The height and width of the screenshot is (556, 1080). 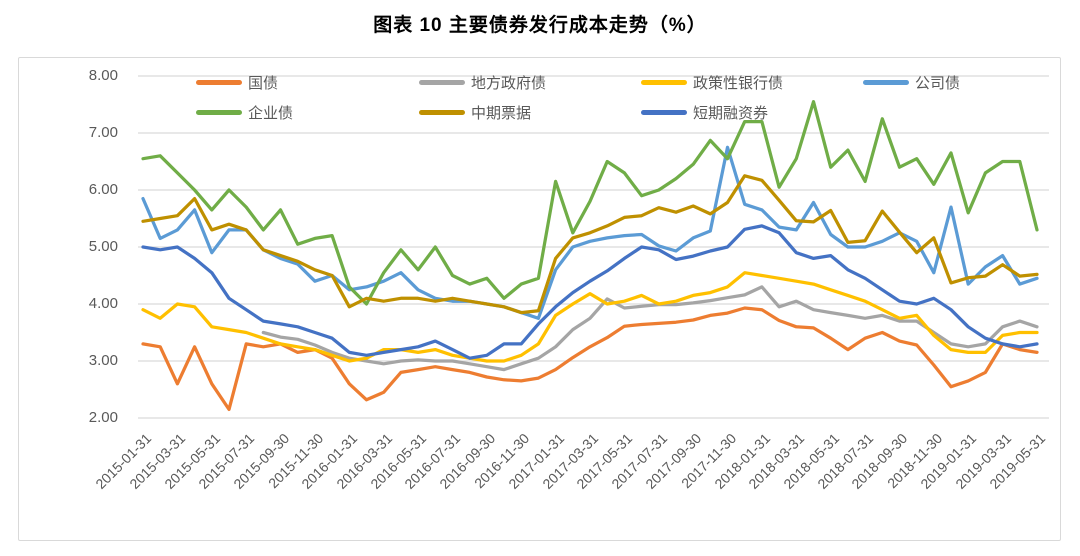 What do you see at coordinates (501, 113) in the screenshot?
I see `legend-label: 中期票据` at bounding box center [501, 113].